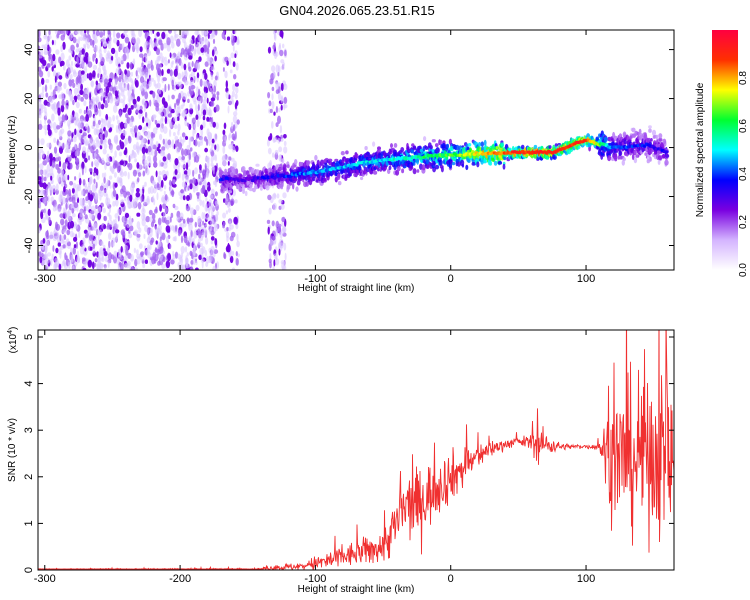 The width and height of the screenshot is (750, 600). What do you see at coordinates (644, 146) in the screenshot?
I see `signal-core-mark` at bounding box center [644, 146].